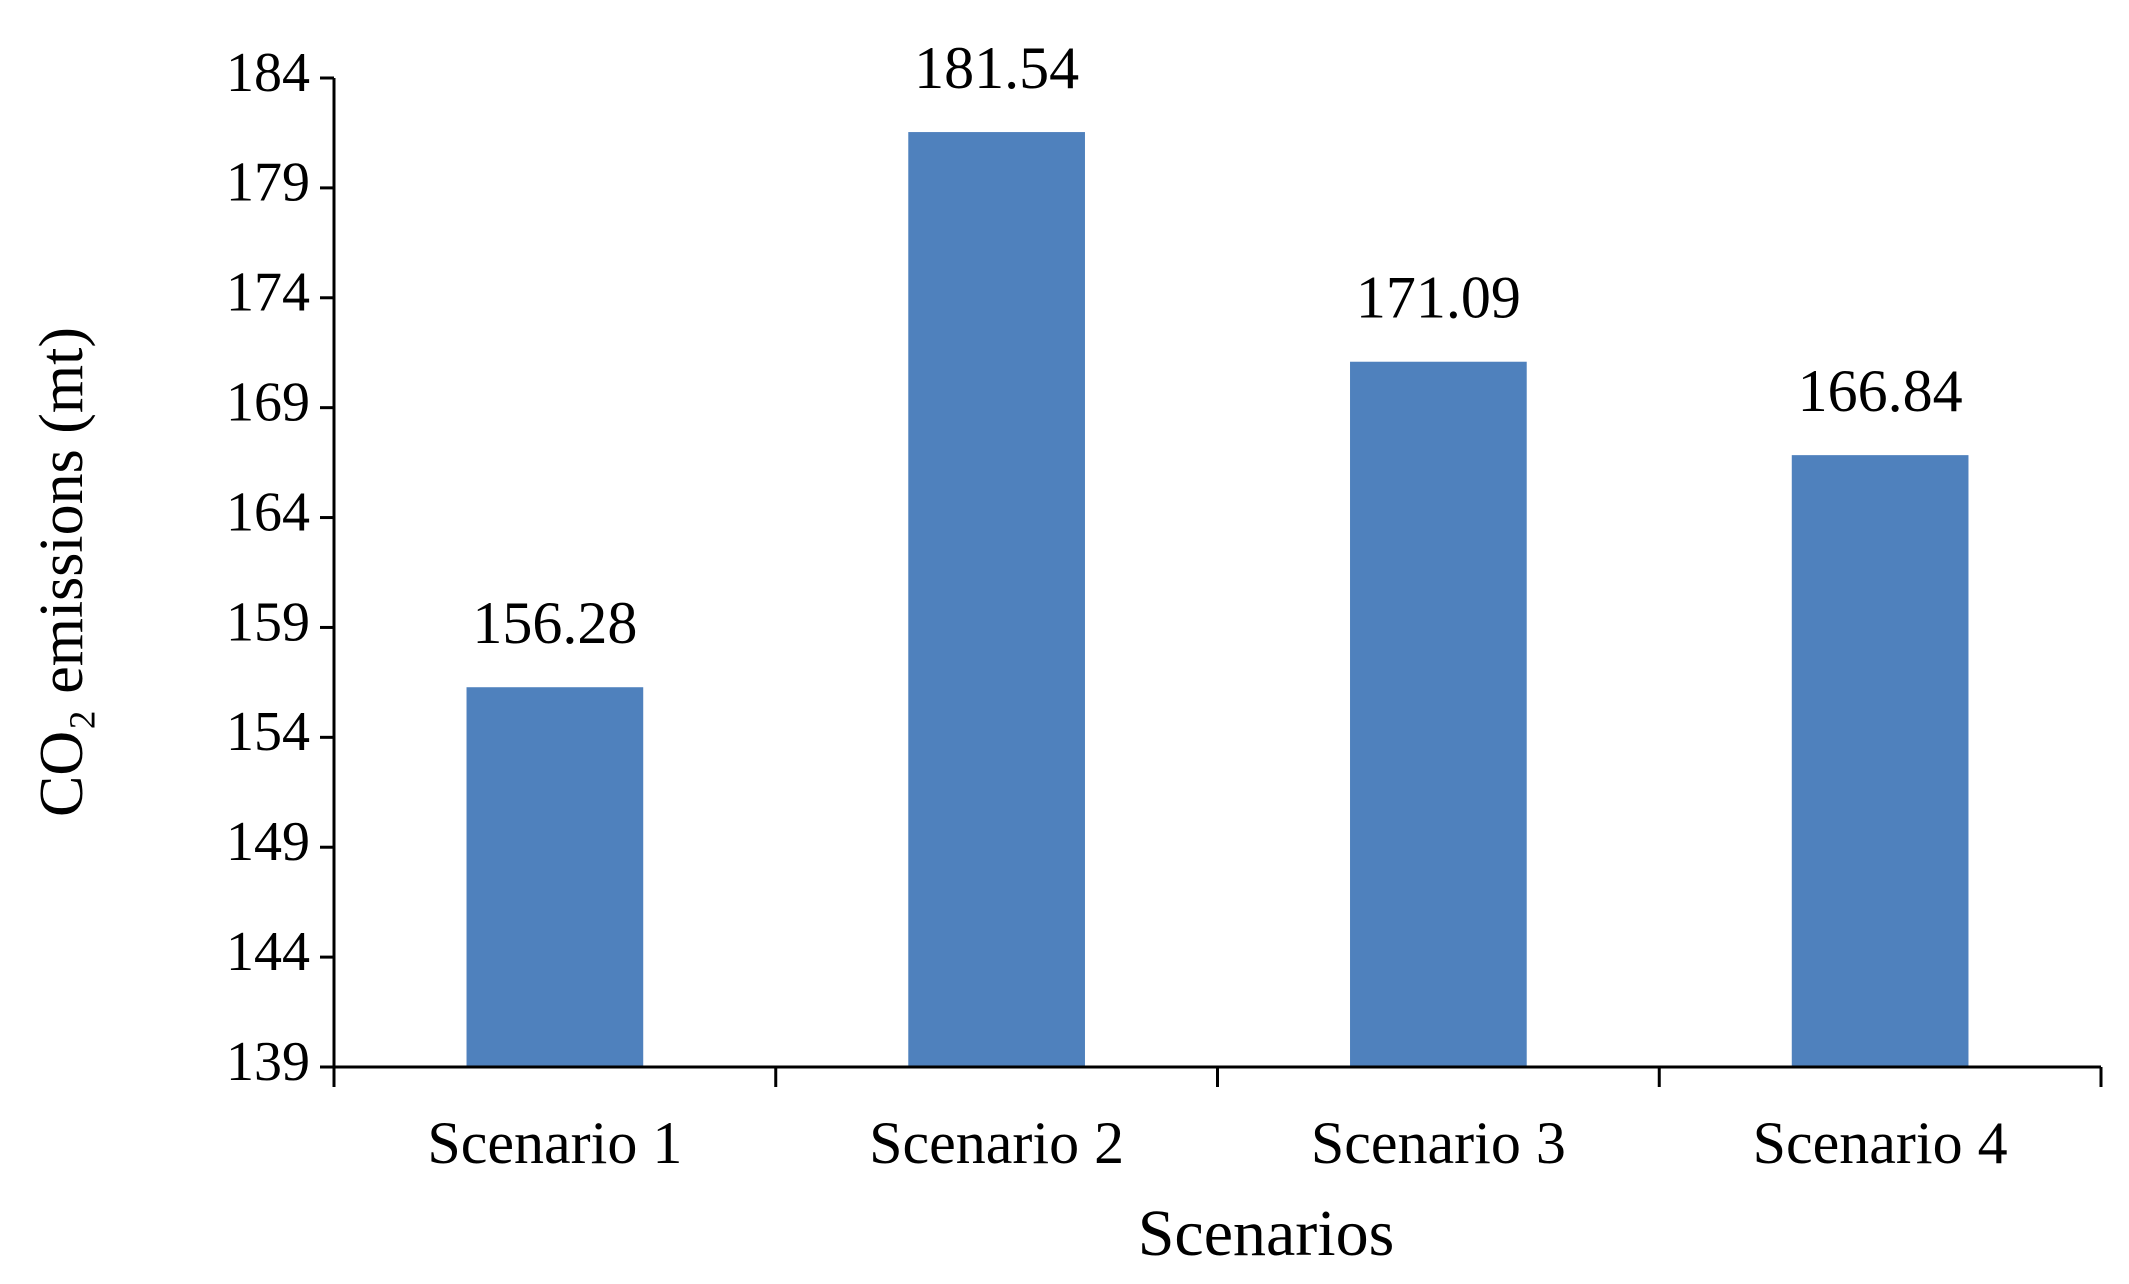  Describe the element at coordinates (554, 1143) in the screenshot. I see `x-tick-label: Scenario 1` at that location.